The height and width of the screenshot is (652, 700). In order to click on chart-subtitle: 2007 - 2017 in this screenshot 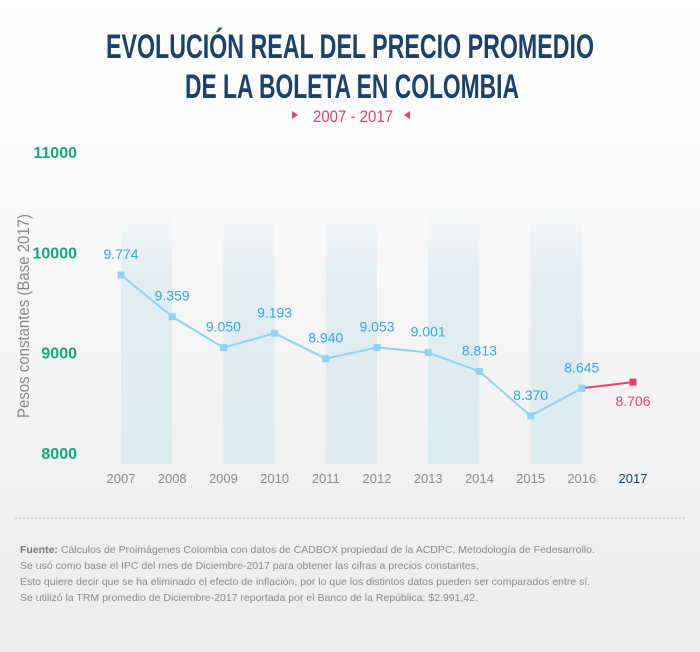, I will do `click(353, 116)`.